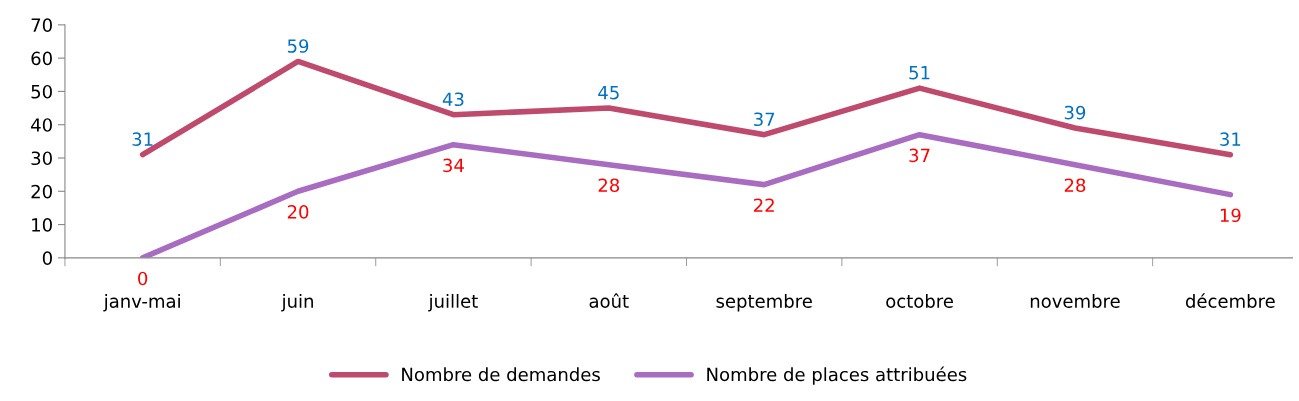  What do you see at coordinates (1230, 300) in the screenshot?
I see `x-tick-label: décembre` at bounding box center [1230, 300].